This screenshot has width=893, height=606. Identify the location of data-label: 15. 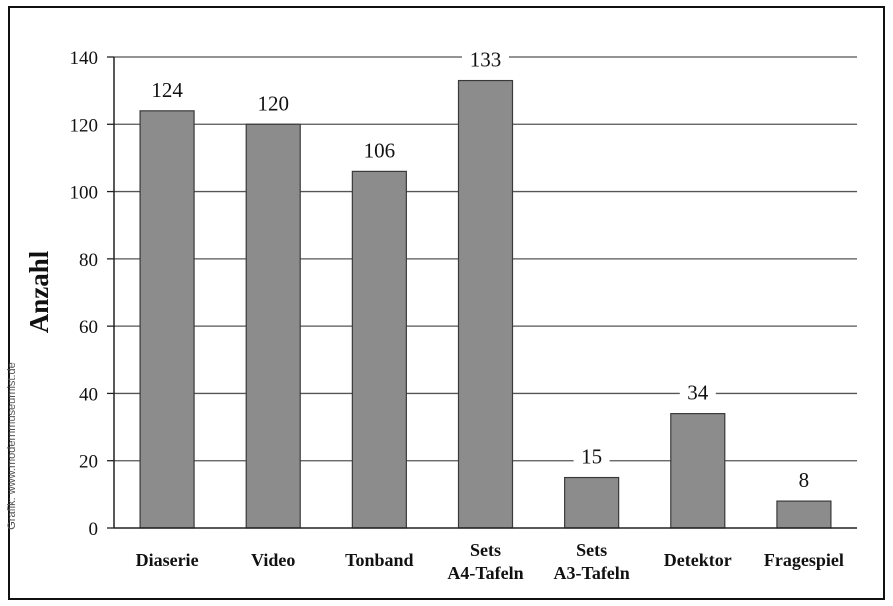
(591, 457).